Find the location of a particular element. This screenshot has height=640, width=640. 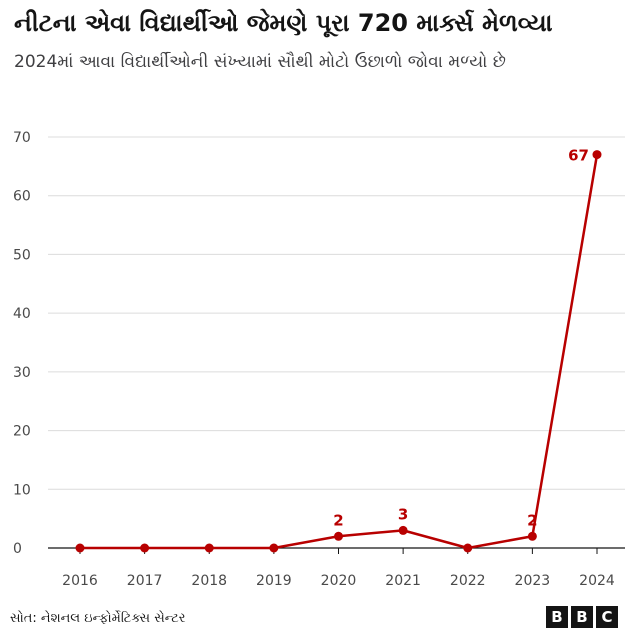

x-tick-label: 2023 is located at coordinates (533, 581).